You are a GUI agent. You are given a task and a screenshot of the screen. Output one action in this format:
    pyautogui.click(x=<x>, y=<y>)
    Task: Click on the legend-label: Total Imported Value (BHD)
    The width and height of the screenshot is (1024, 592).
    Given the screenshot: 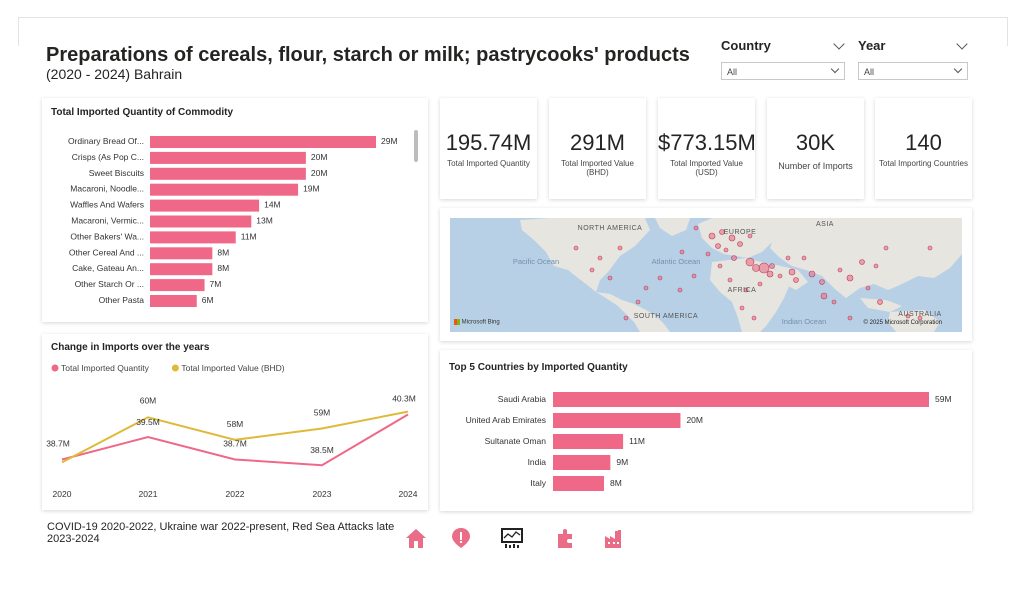 What is the action you would take?
    pyautogui.click(x=232, y=368)
    